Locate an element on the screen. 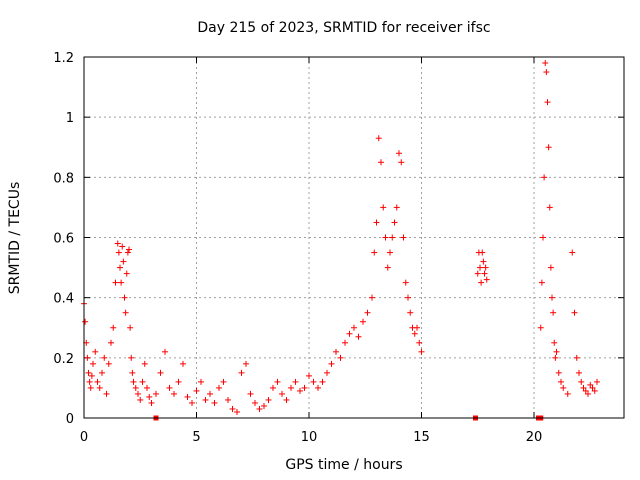 The height and width of the screenshot is (480, 640). y-tick-label: 0.8 is located at coordinates (63, 178).